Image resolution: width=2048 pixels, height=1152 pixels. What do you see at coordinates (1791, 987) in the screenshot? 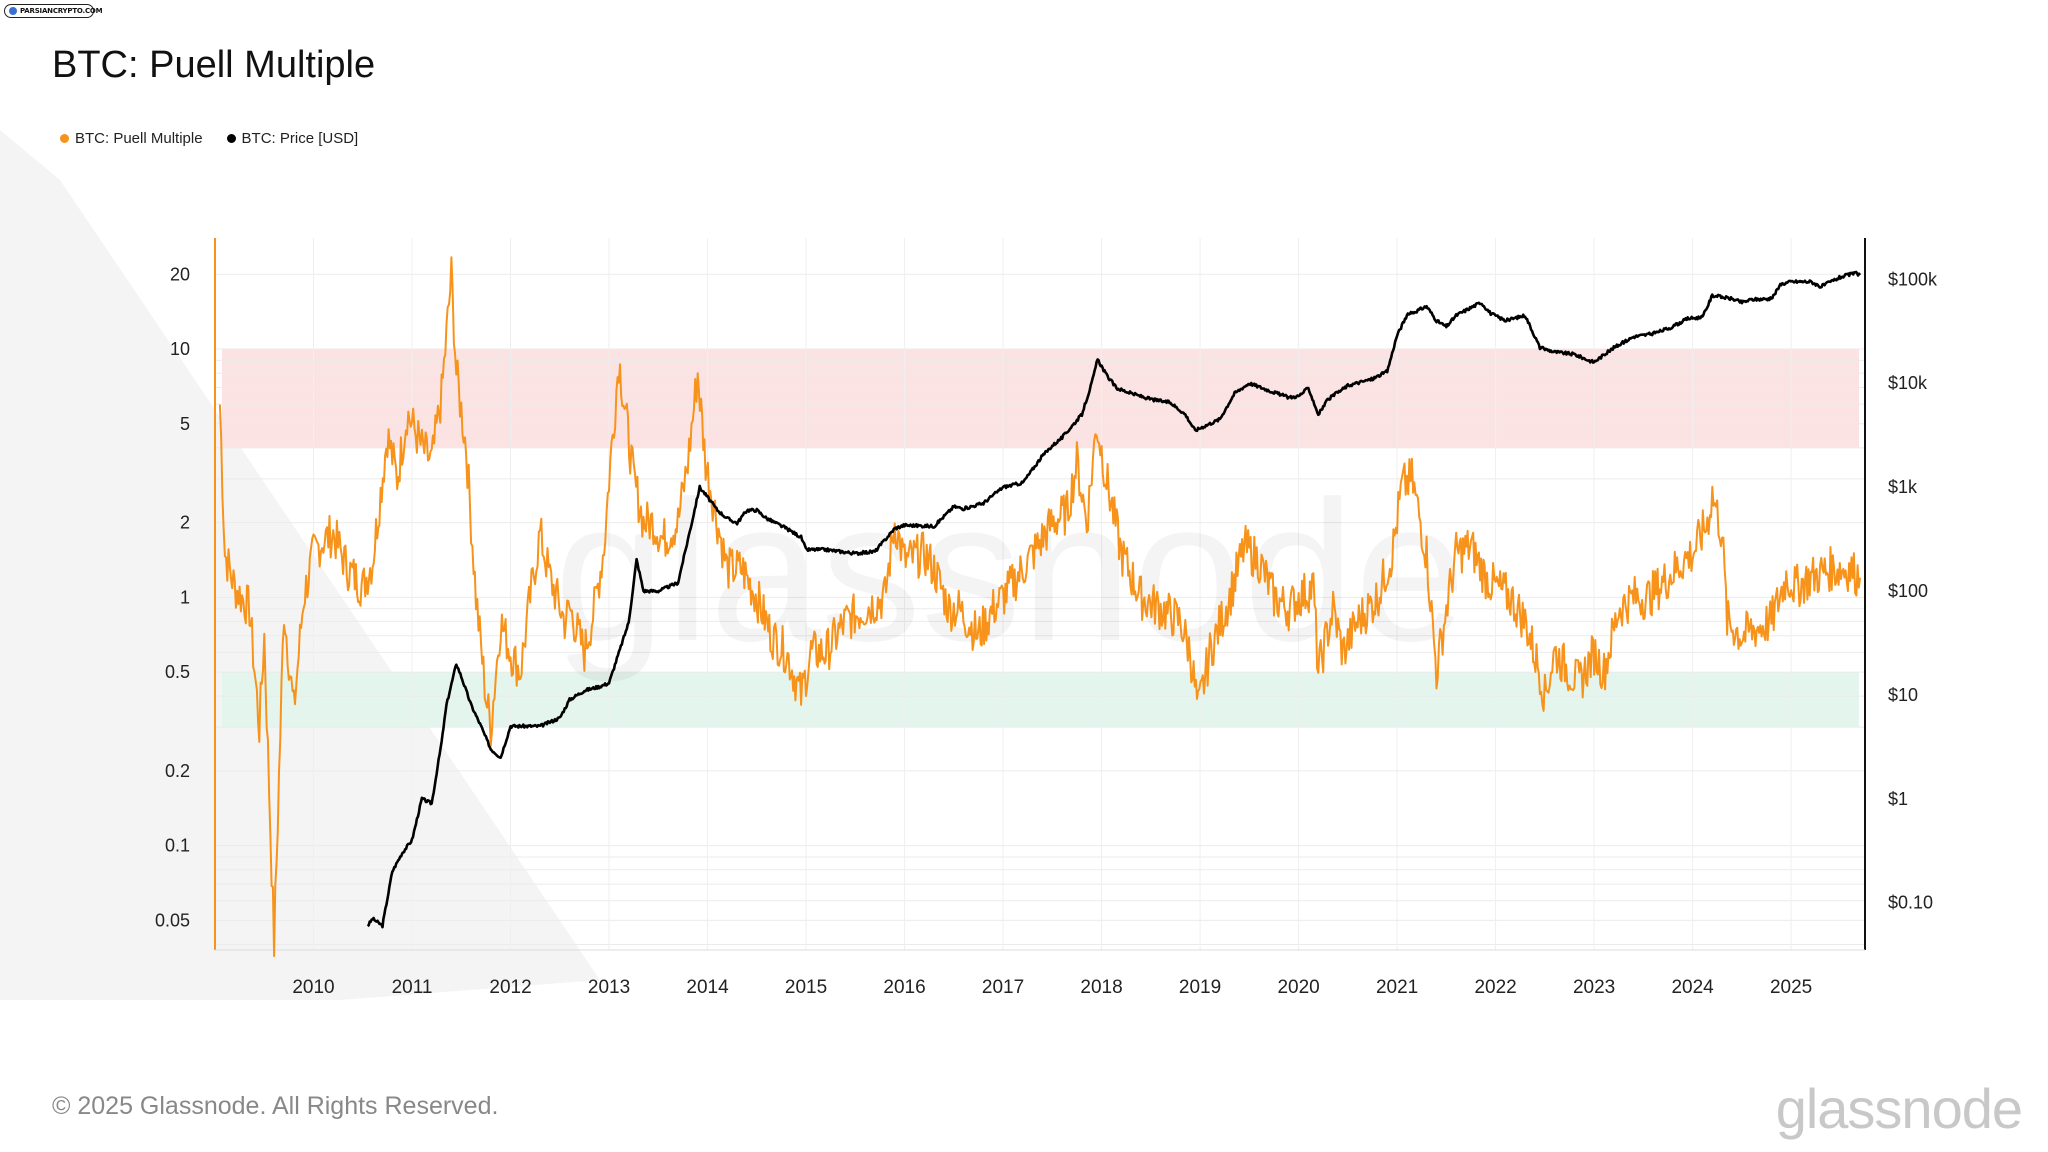
I see `x-tick-label: 2025` at bounding box center [1791, 987].